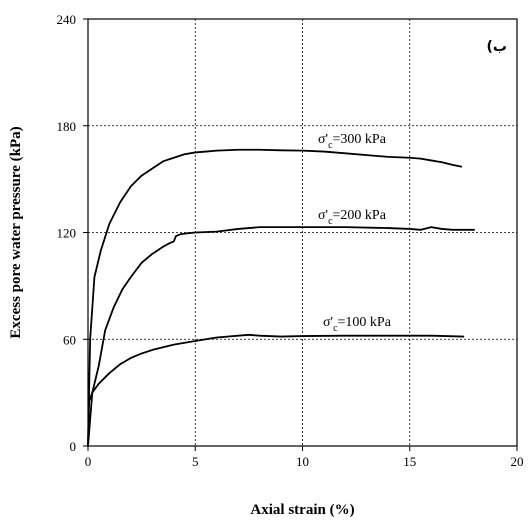 The width and height of the screenshot is (531, 524). What do you see at coordinates (409, 461) in the screenshot?
I see `x-tick-label: 15` at bounding box center [409, 461].